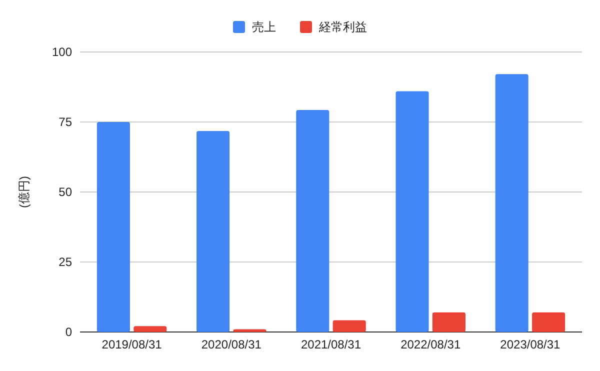  What do you see at coordinates (24, 192) in the screenshot?
I see `y-axis-title: (億円)` at bounding box center [24, 192].